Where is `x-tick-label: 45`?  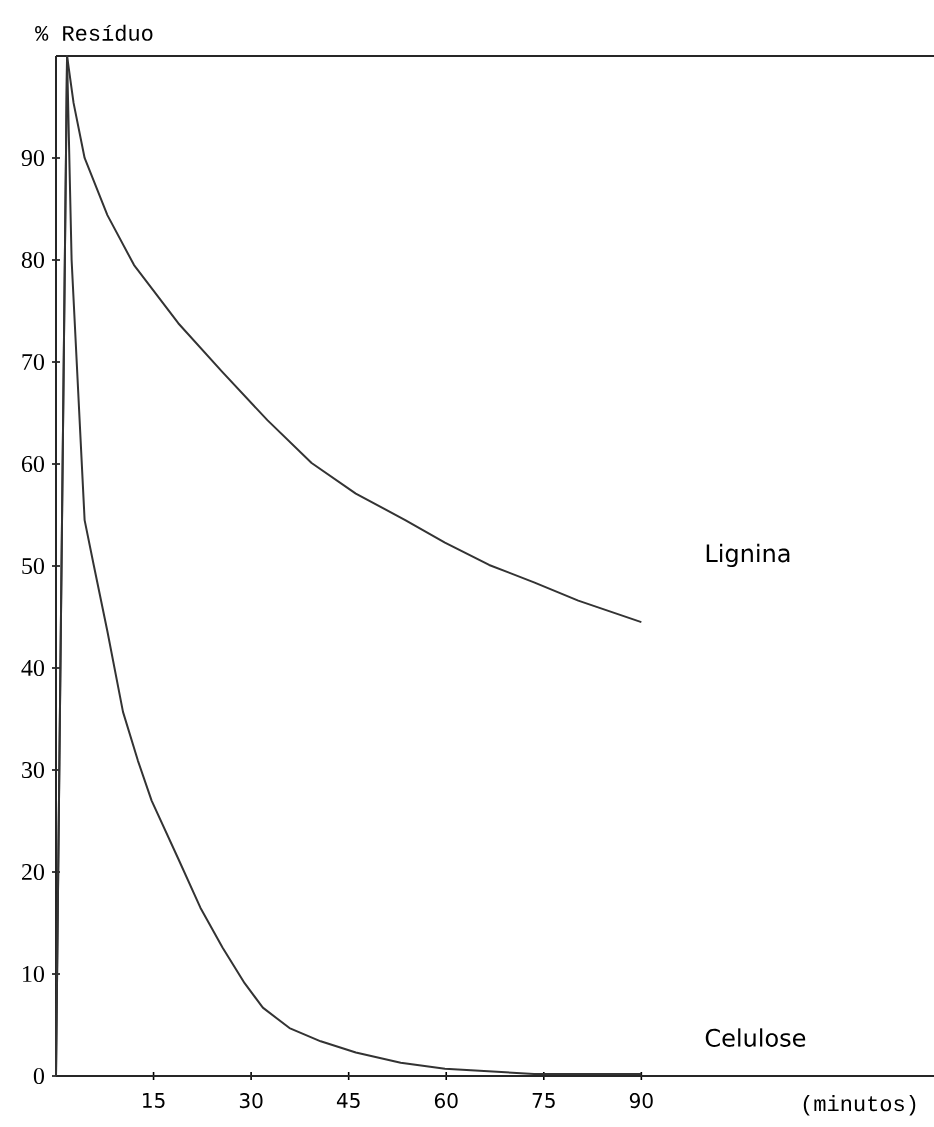
x-tick-label: 45 is located at coordinates (348, 1100).